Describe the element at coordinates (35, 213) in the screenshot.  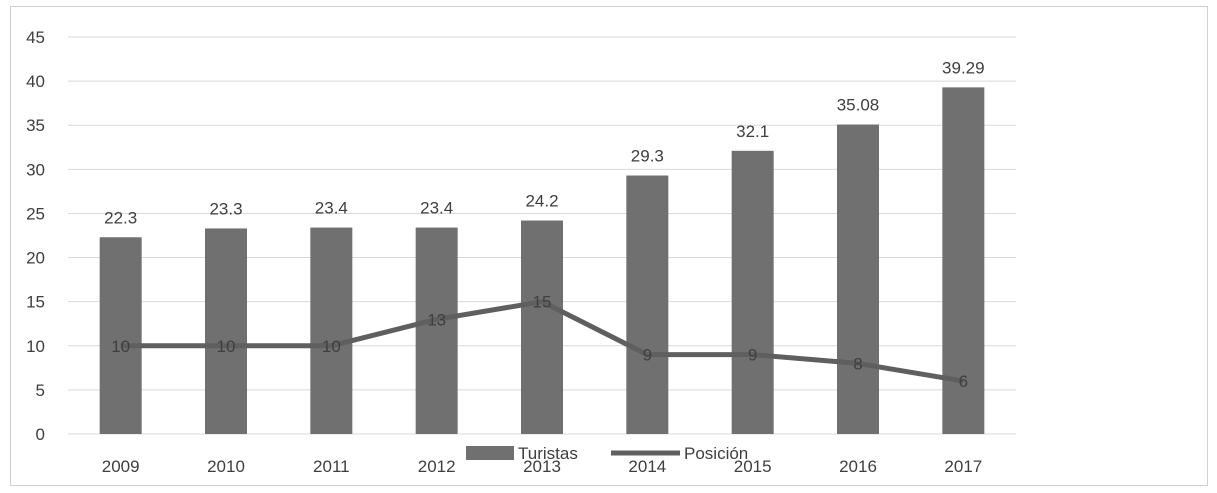
I see `y-tick-label: 25` at that location.